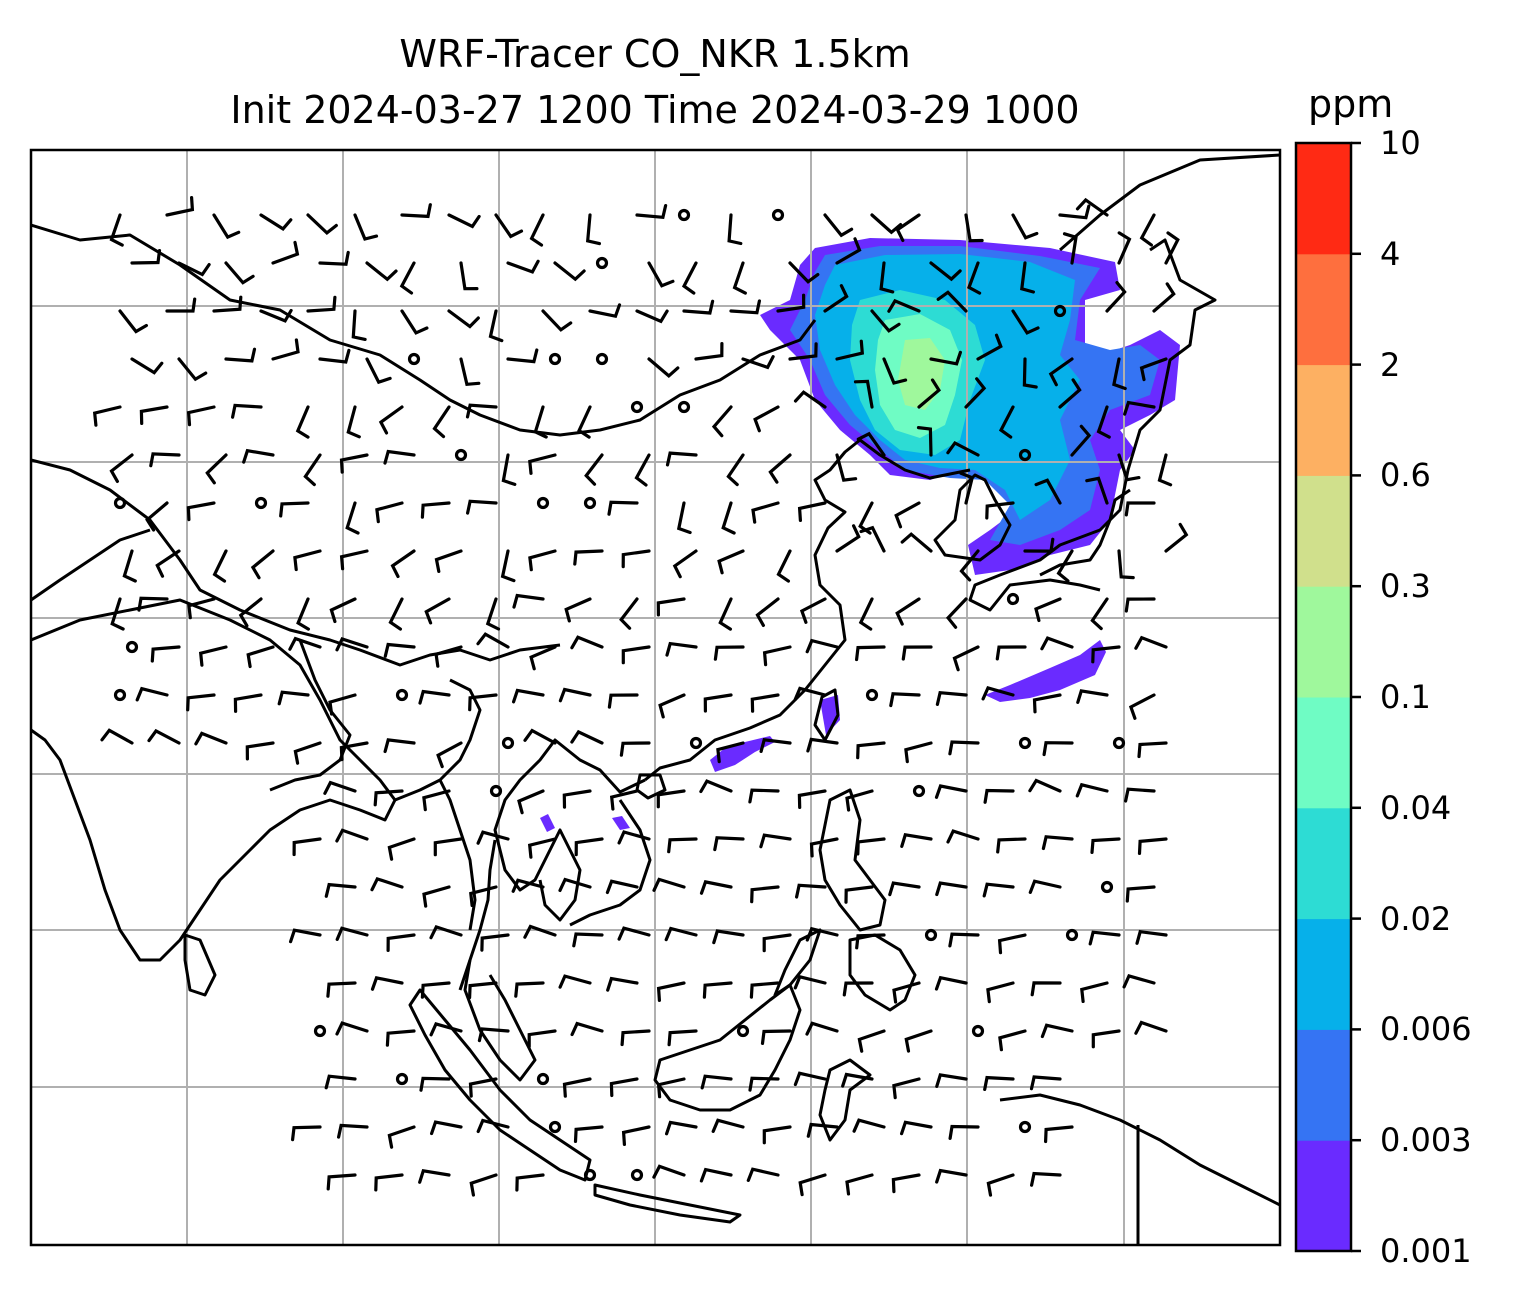 The height and width of the screenshot is (1306, 1528). What do you see at coordinates (1323, 531) in the screenshot?
I see `colorbar-segment` at bounding box center [1323, 531].